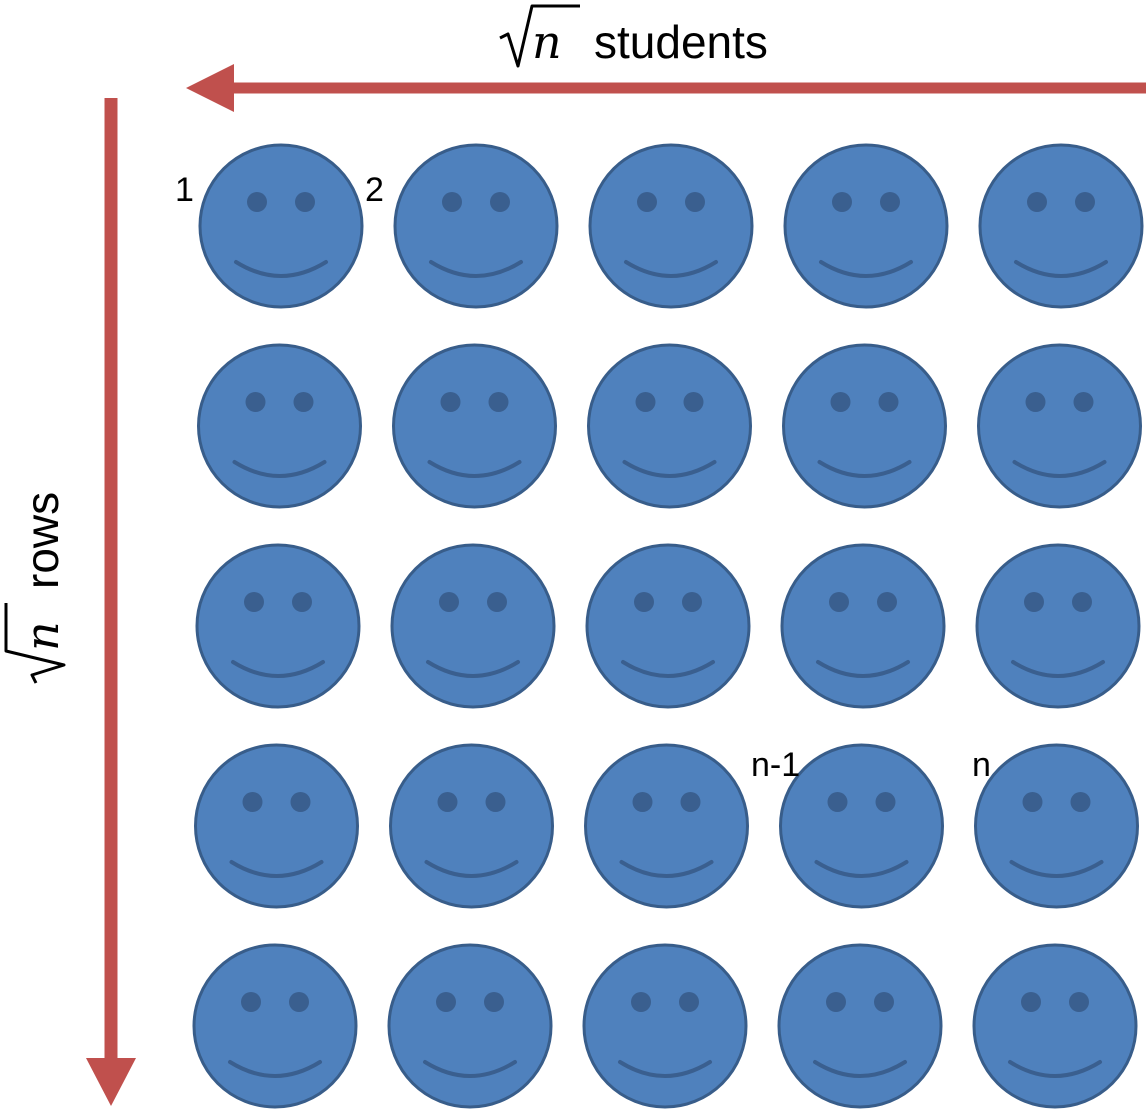 The width and height of the screenshot is (1146, 1112). I want to click on left-arrowhead-icon, so click(111, 1082).